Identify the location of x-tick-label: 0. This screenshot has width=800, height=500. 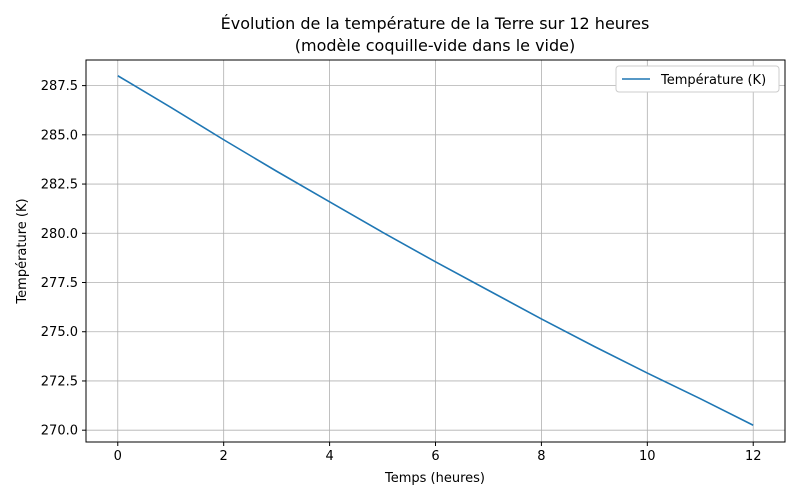
(118, 456).